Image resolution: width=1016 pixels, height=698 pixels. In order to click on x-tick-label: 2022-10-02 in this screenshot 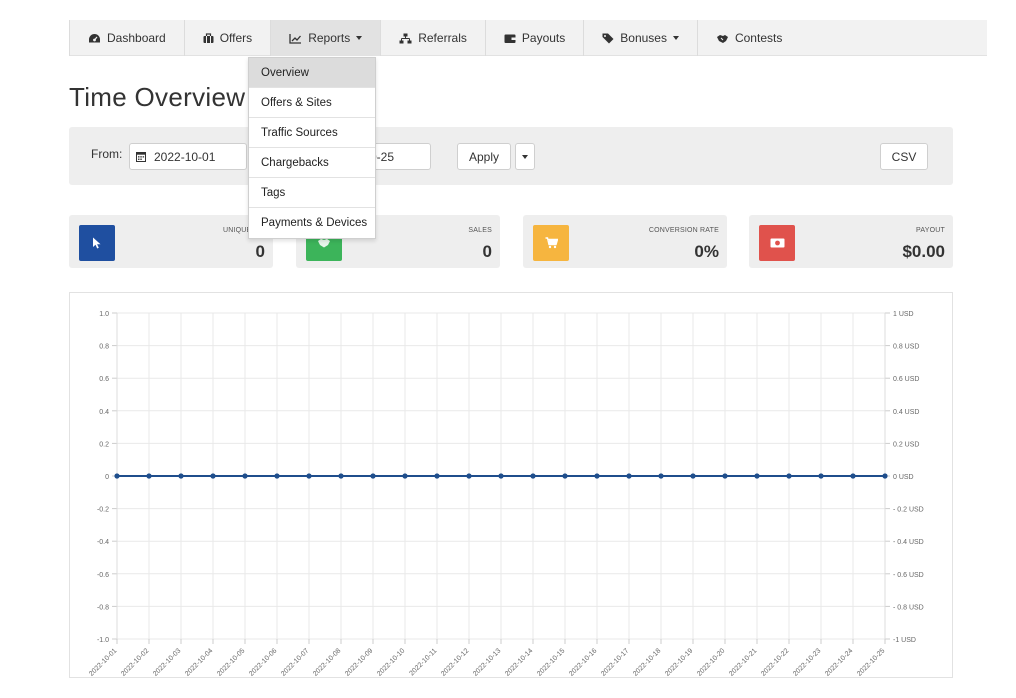, I will do `click(135, 662)`.